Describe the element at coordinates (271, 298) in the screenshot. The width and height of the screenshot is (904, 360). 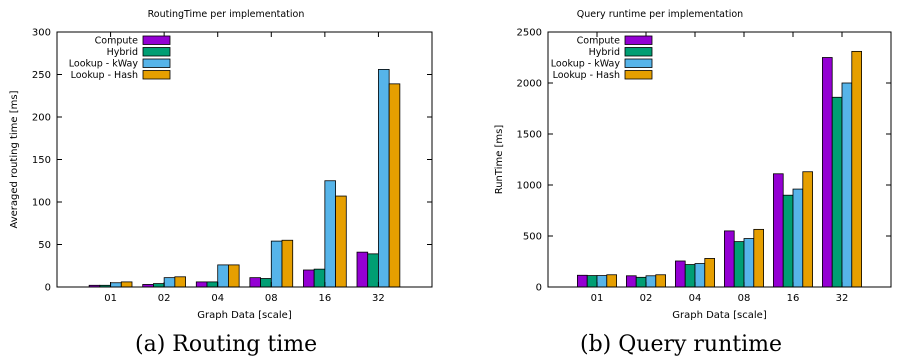
I see `routing-xtick-label: 08` at that location.